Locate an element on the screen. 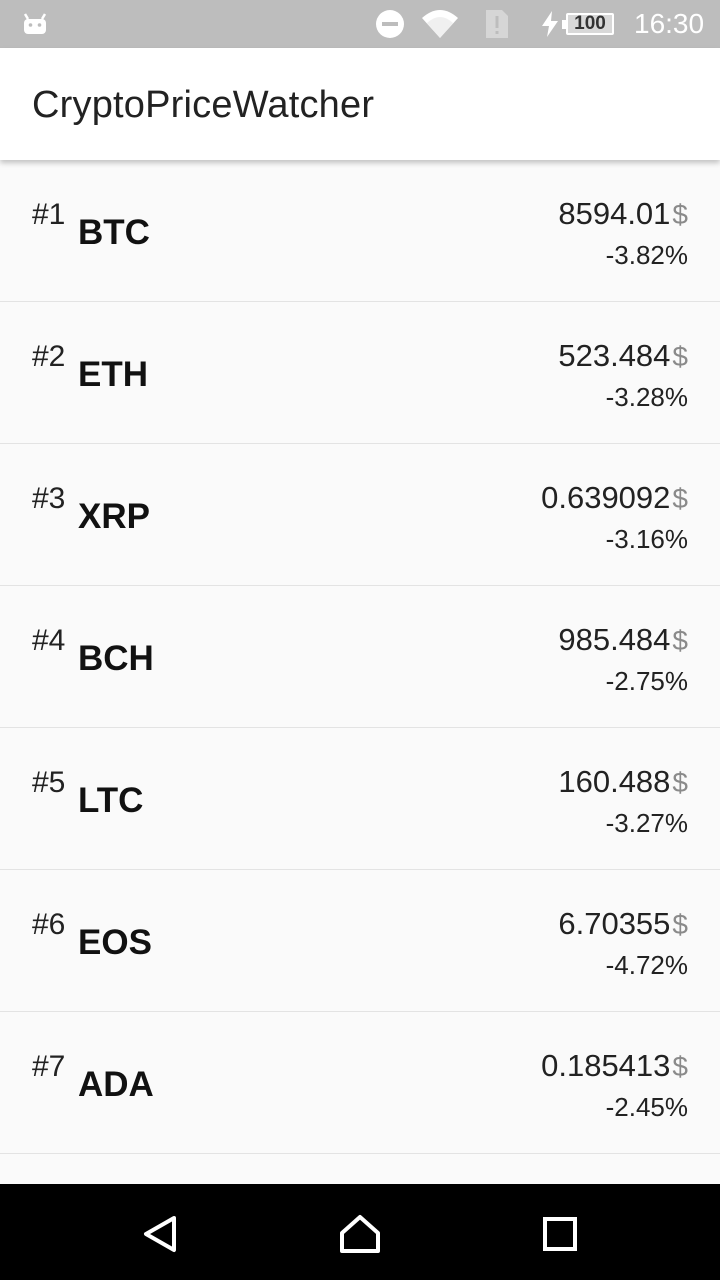  app-bar: CryptoPriceWatcher is located at coordinates (360, 104).